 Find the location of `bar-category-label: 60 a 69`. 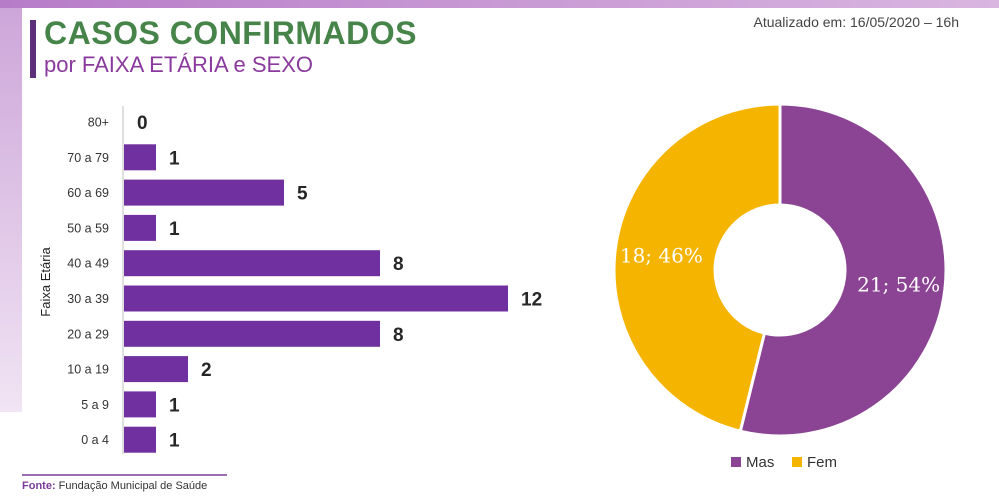

bar-category-label: 60 a 69 is located at coordinates (88, 193).